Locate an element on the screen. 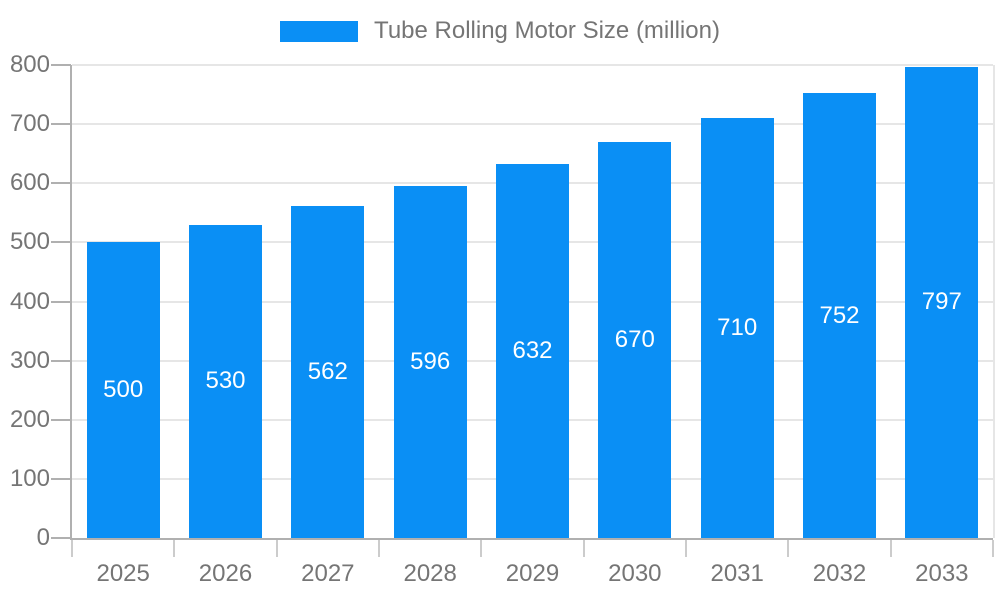 The image size is (1000, 600). bar-value-label-2028: 596 is located at coordinates (430, 361).